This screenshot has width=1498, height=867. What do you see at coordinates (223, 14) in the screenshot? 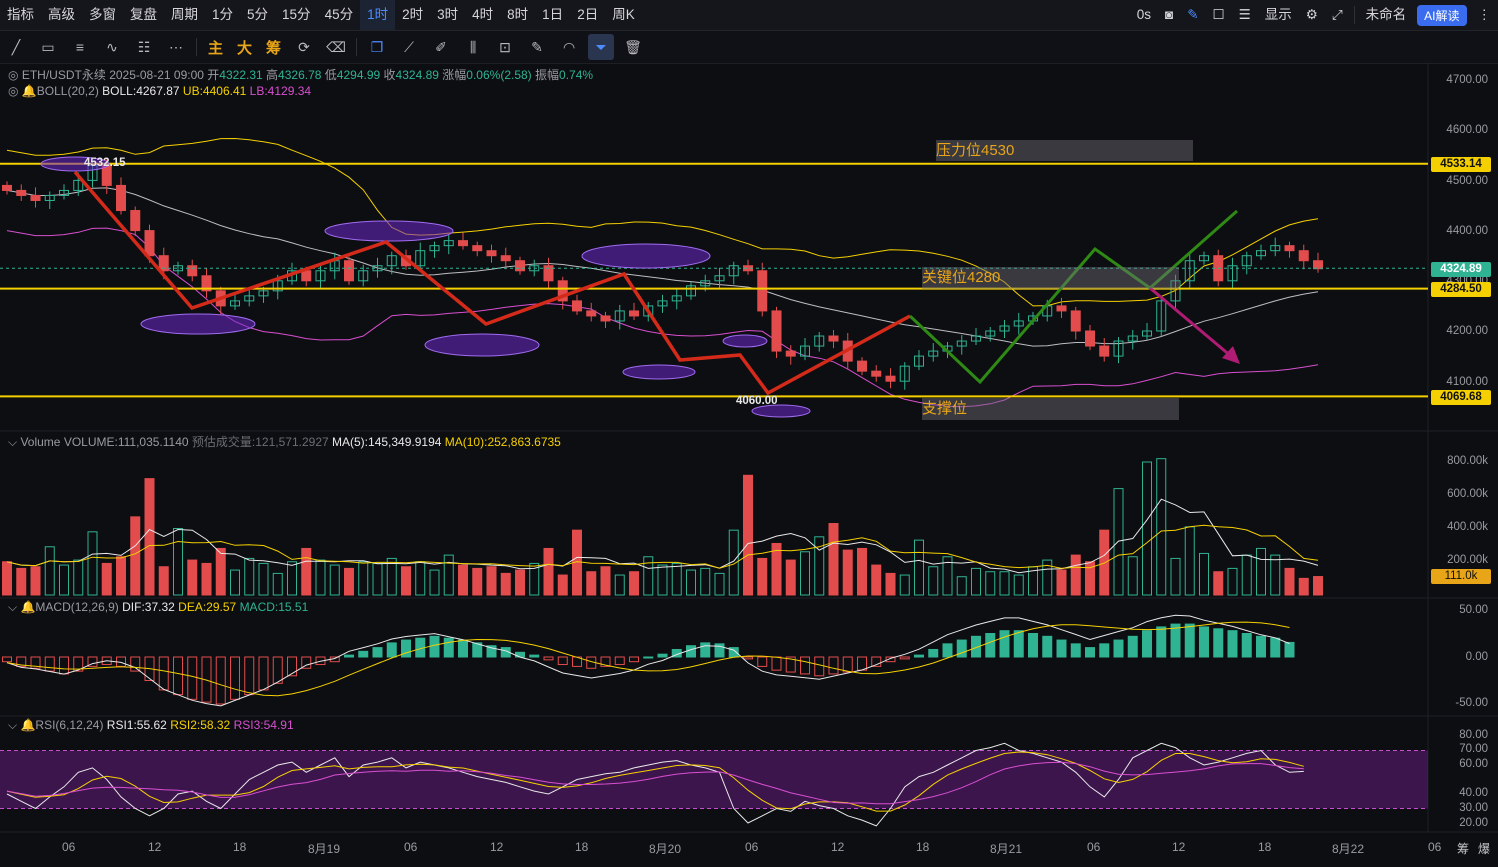
I see `interval-1m: 1分` at bounding box center [223, 14].